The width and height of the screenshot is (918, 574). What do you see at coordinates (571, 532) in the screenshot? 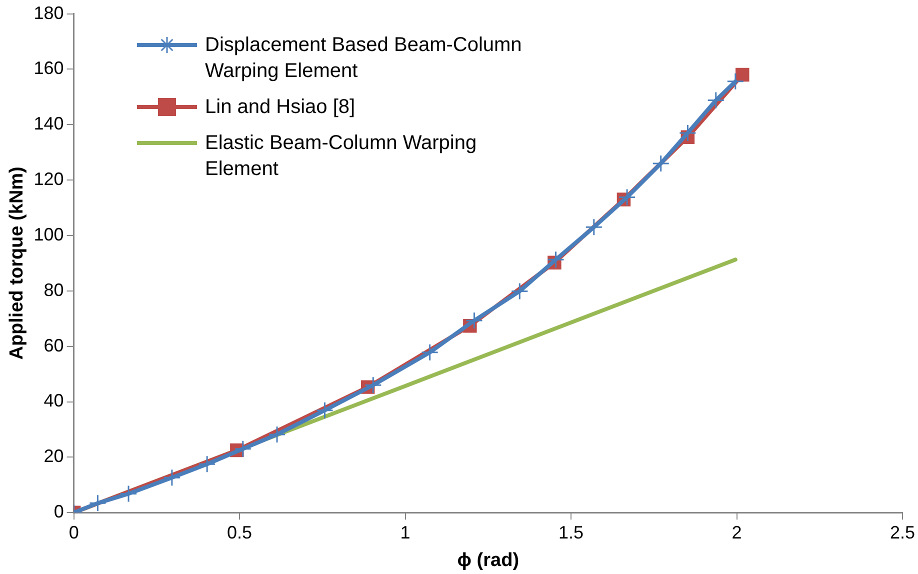
I see `x-tick-label: 1.5` at bounding box center [571, 532].